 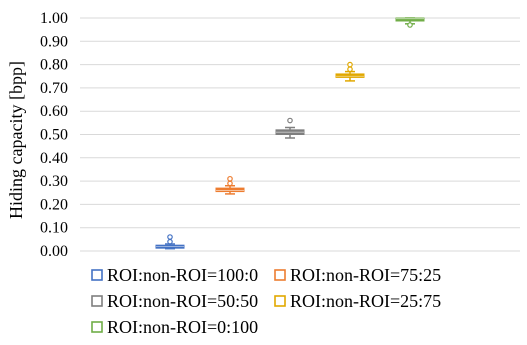 I want to click on y-tick-label: 0.70, so click(x=54, y=88).